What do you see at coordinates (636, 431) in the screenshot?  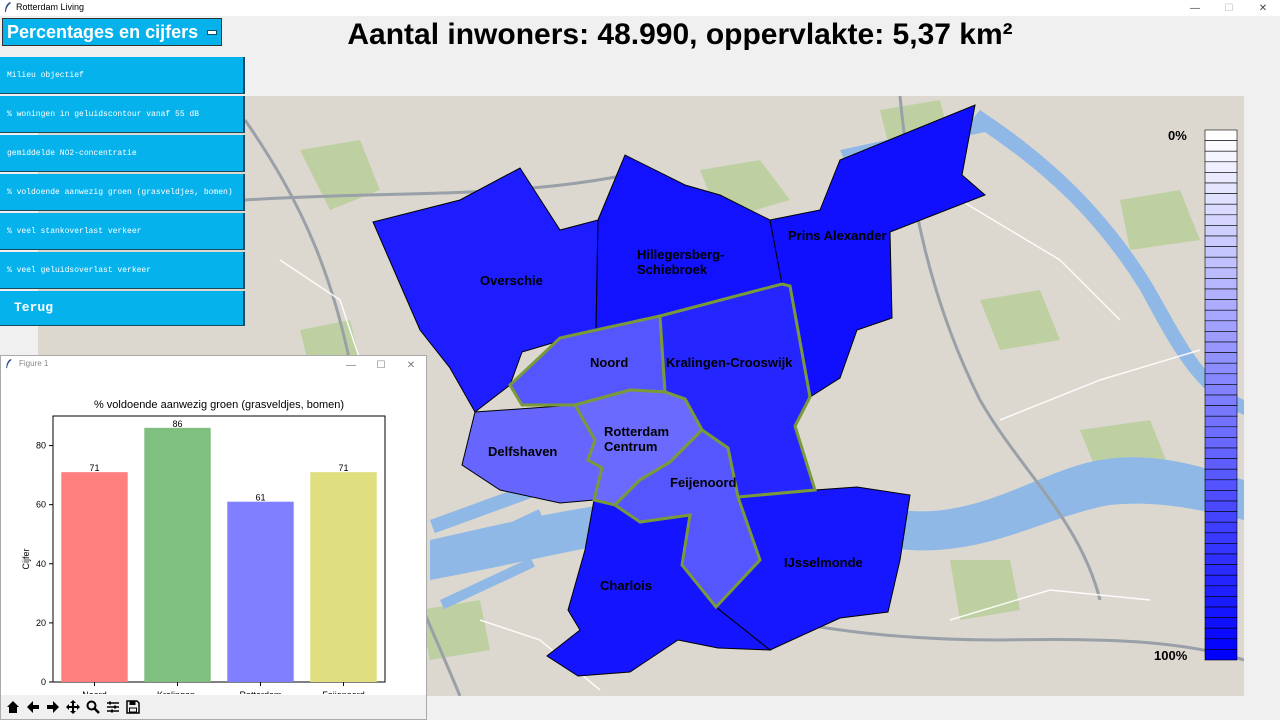 I see `label-rotterdam-centrum-line1: Rotterdam` at bounding box center [636, 431].